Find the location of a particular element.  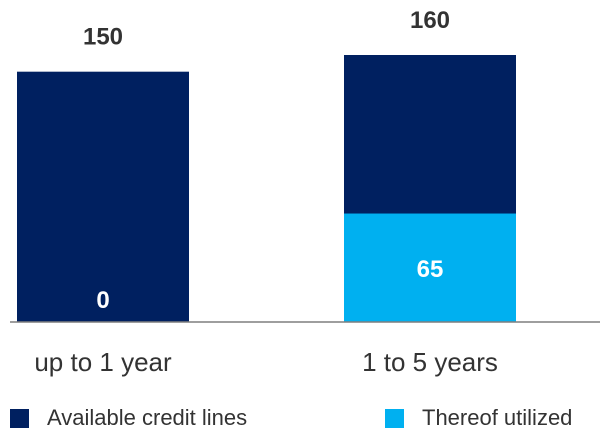

utilized-label-2: 65 is located at coordinates (430, 269).